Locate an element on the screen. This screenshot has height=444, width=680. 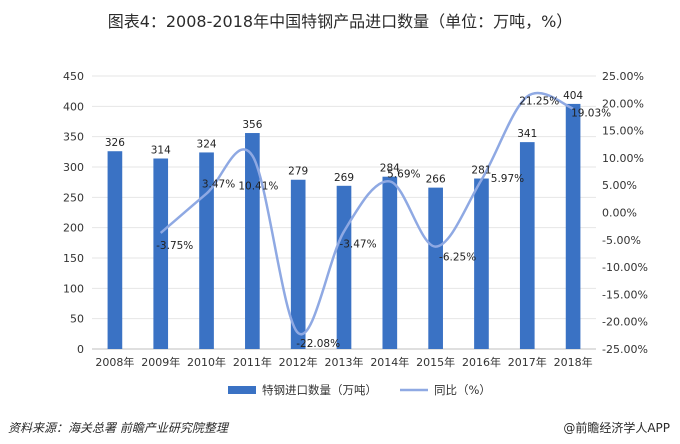
line-data-label: 21.25% is located at coordinates (539, 101).